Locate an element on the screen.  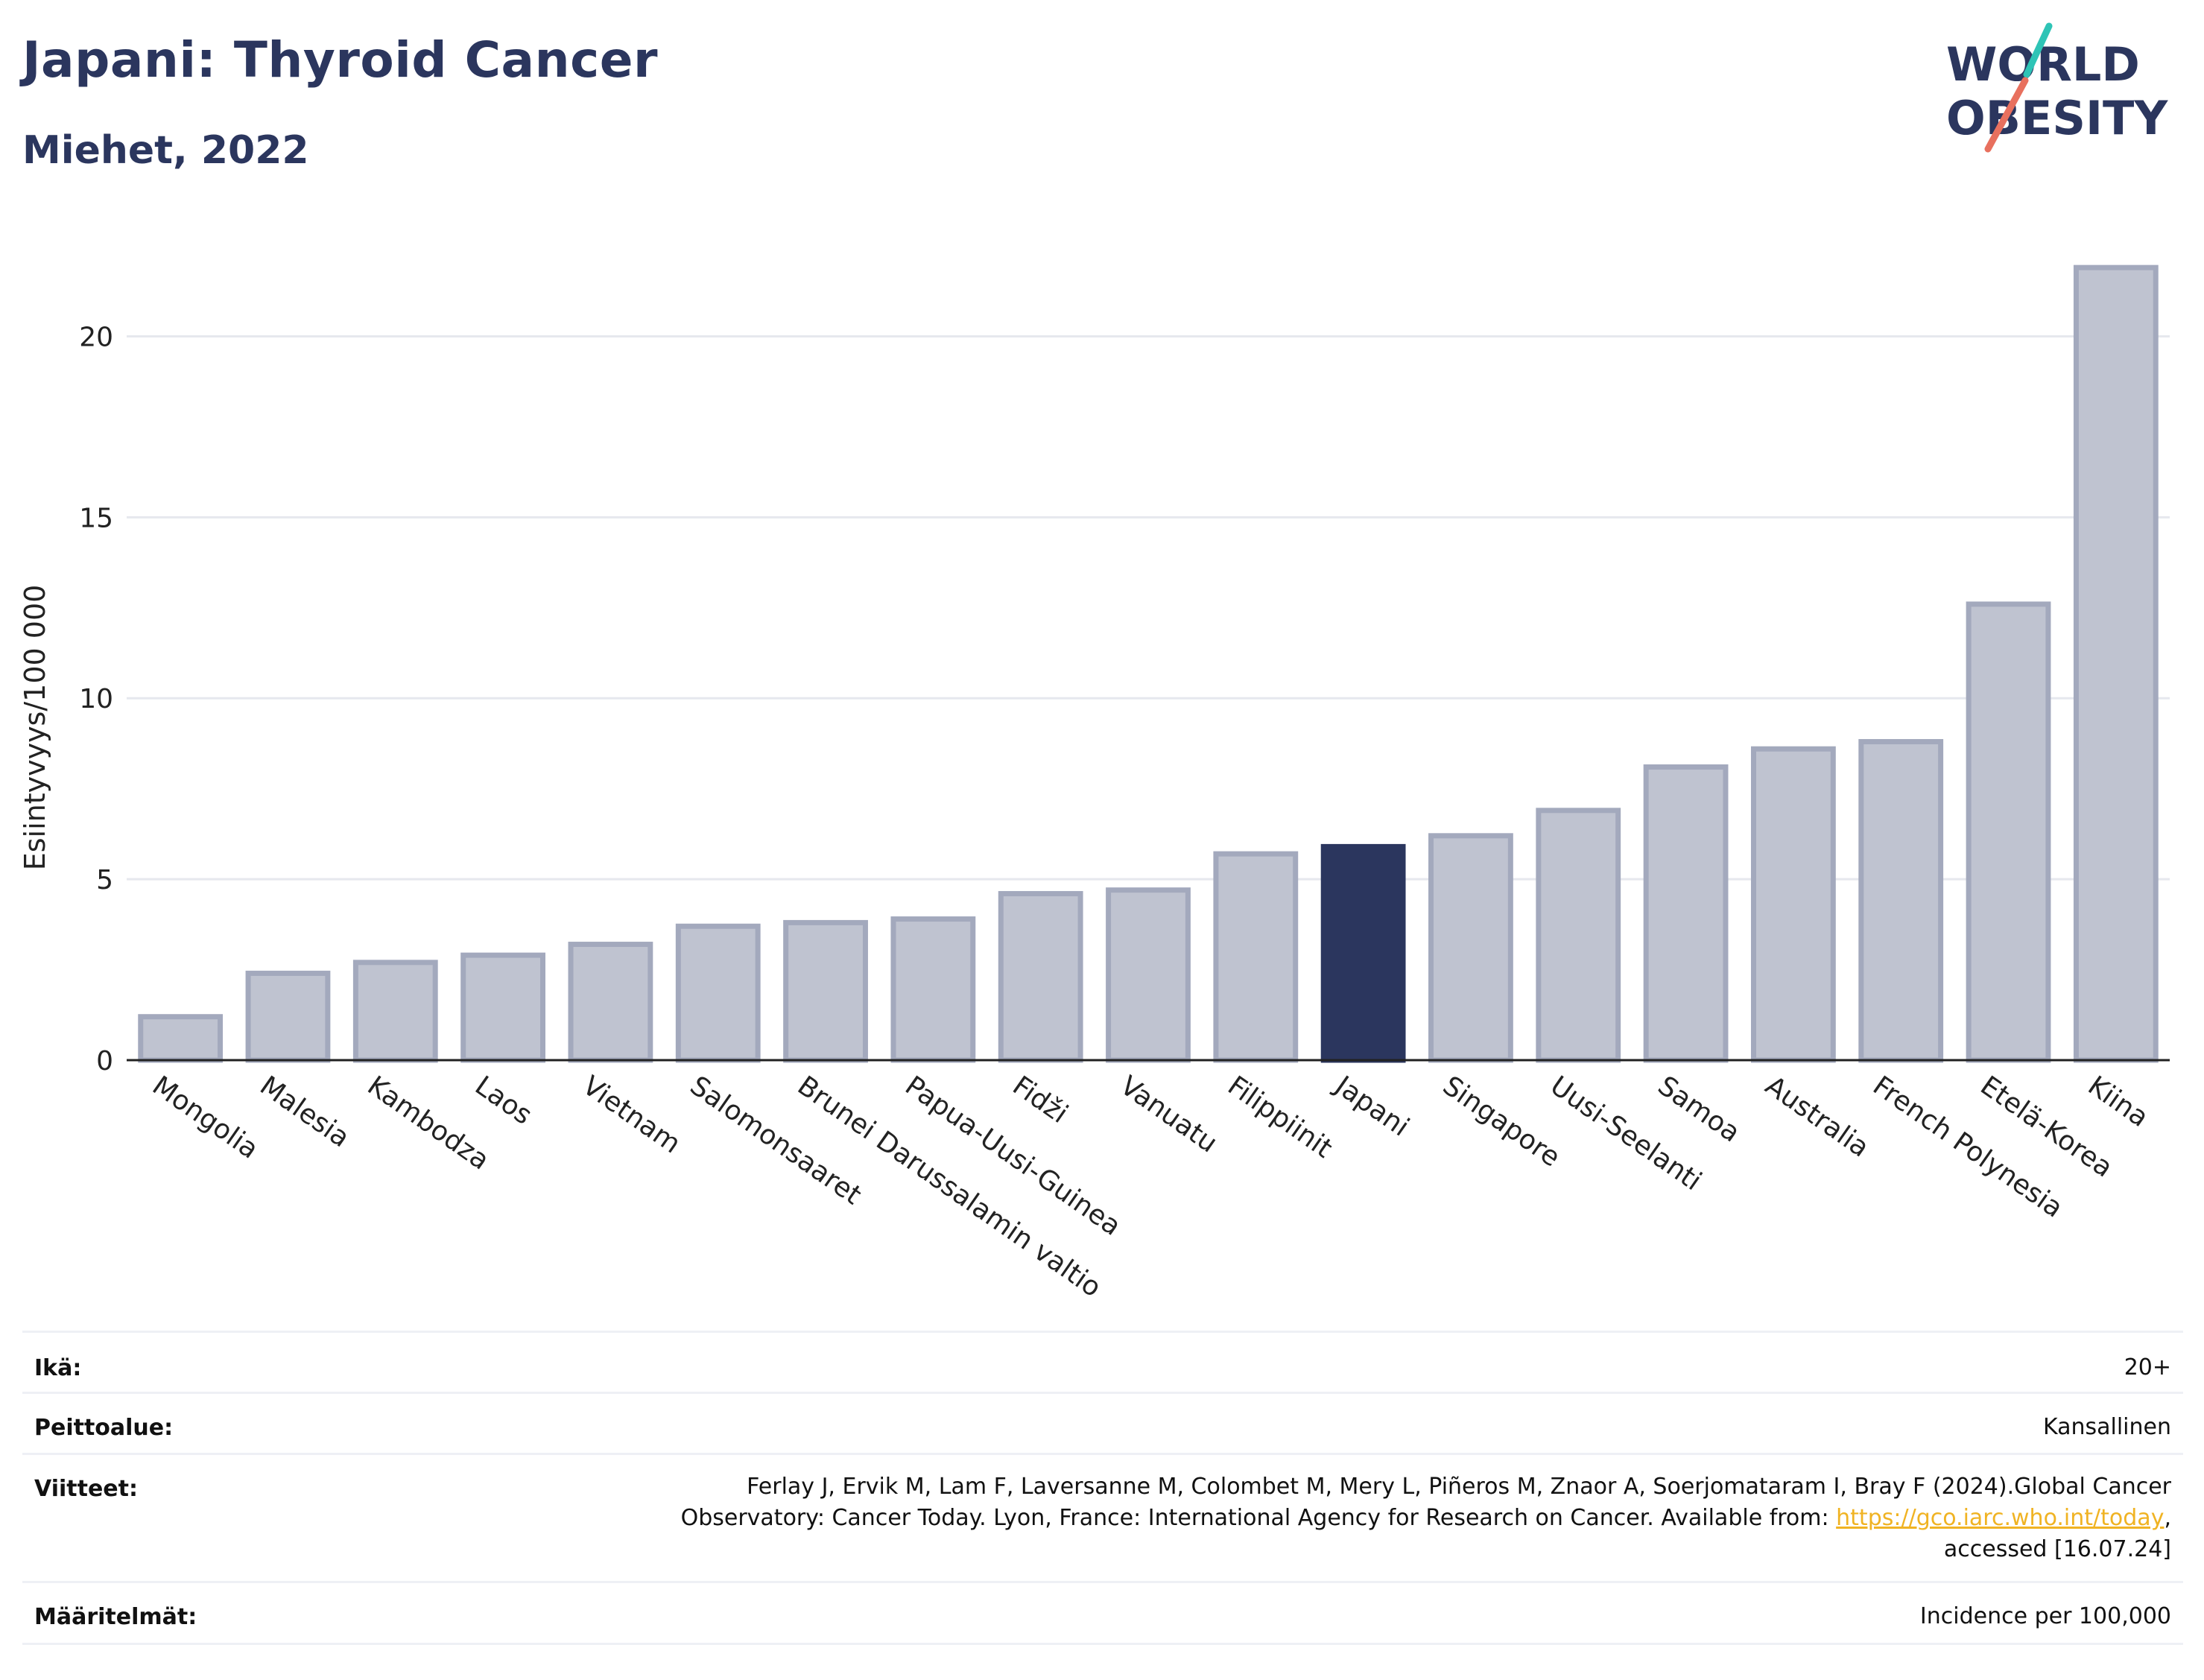
references-line3: accessed [16.07.24] is located at coordinates (2057, 1549).